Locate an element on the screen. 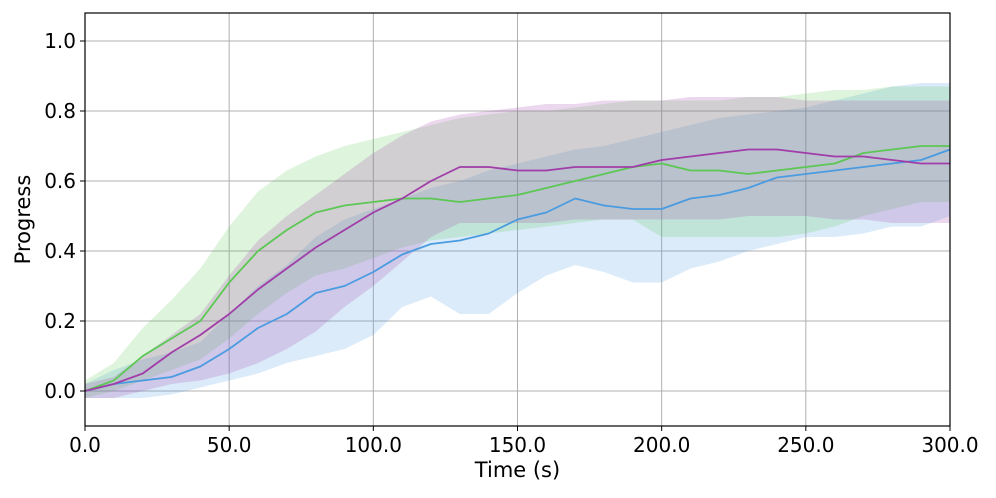 The height and width of the screenshot is (498, 996). y-tick-label: 0.8 is located at coordinates (60, 111).